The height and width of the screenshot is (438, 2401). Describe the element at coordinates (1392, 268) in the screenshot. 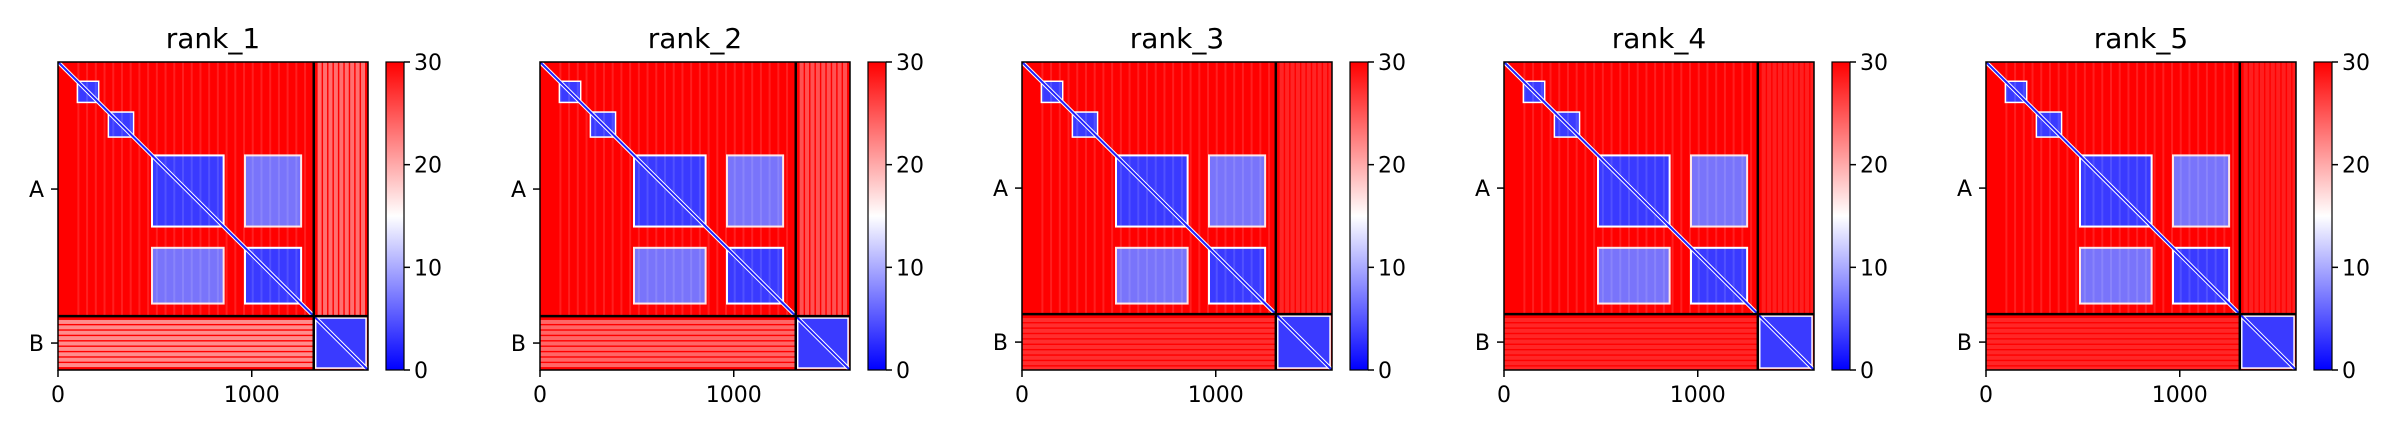

I see `colorbar-tick-label: 10` at that location.